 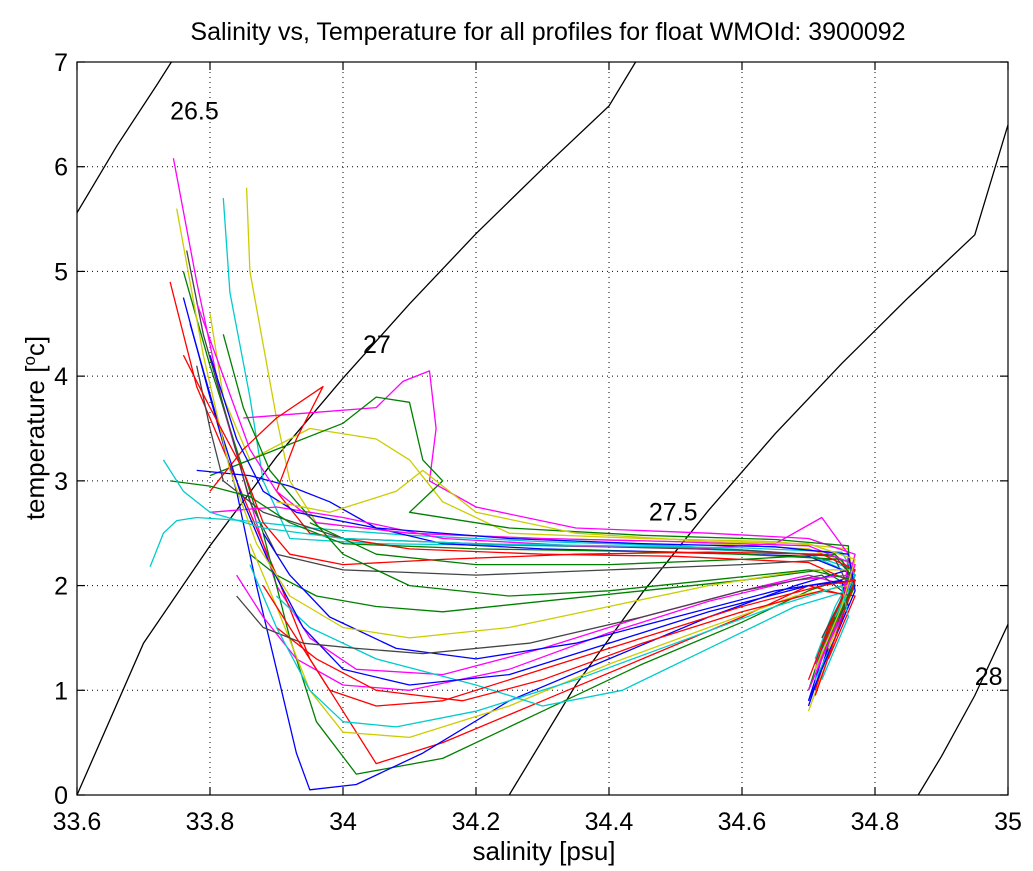 I want to click on y-axis-label-sup: o, so click(x=29, y=360).